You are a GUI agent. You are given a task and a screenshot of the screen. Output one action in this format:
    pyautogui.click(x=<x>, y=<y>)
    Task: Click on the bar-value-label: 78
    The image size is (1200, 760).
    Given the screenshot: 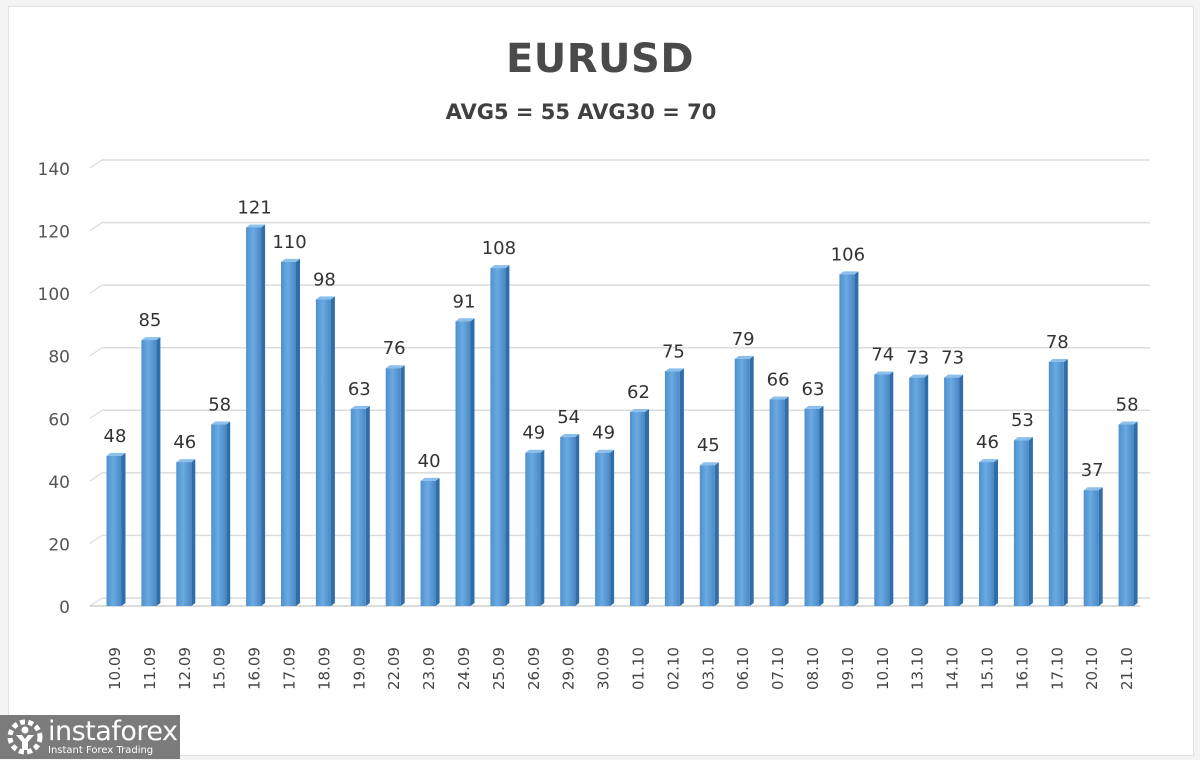 What is the action you would take?
    pyautogui.click(x=1057, y=342)
    